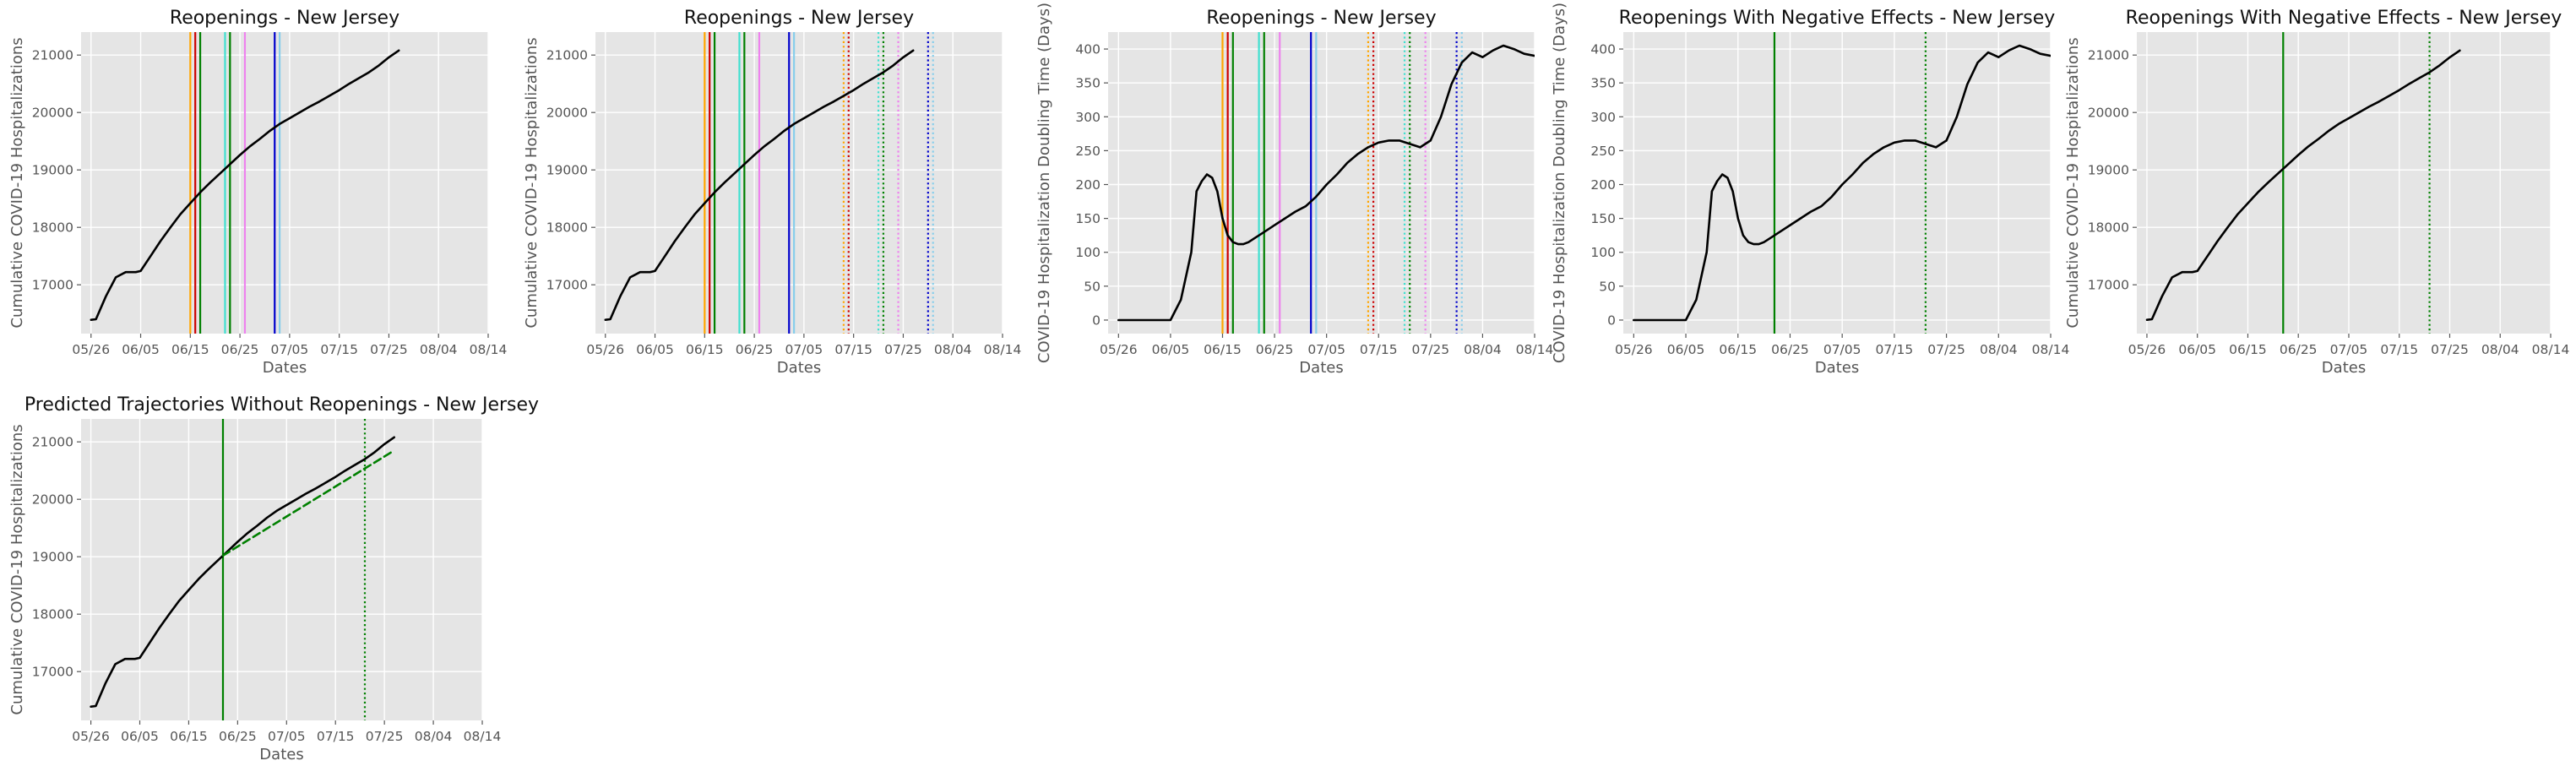  I want to click on y-tick-label: 350, so click(1603, 83).